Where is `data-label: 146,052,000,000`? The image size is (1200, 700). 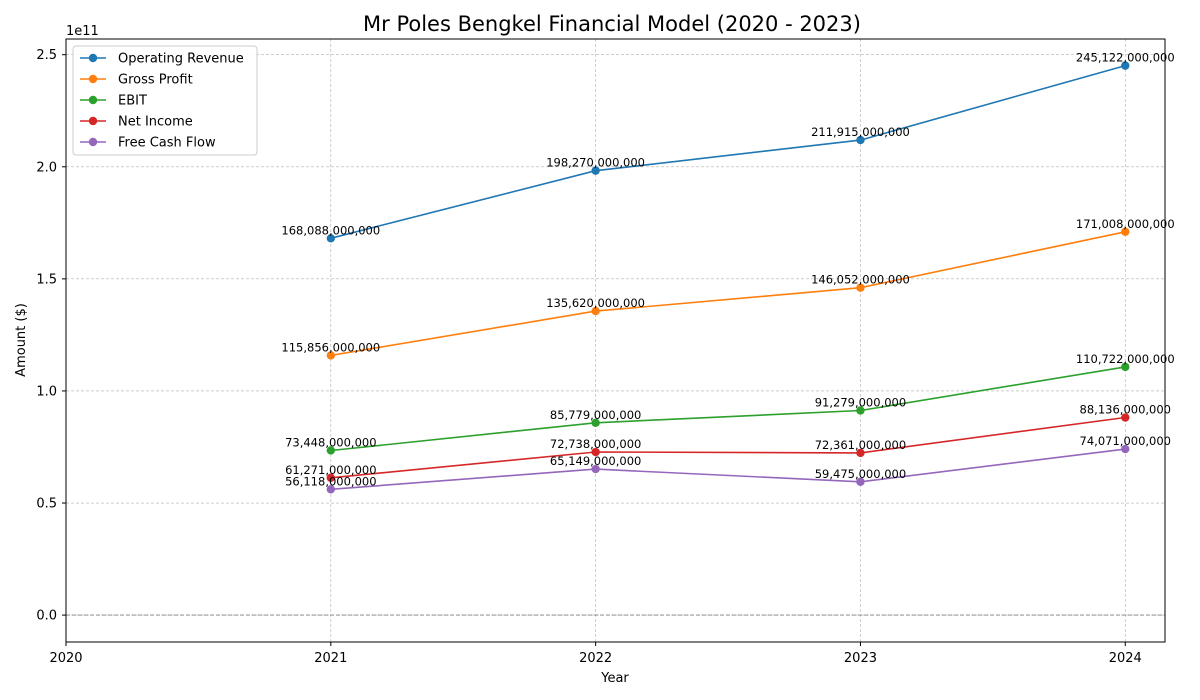 data-label: 146,052,000,000 is located at coordinates (860, 280).